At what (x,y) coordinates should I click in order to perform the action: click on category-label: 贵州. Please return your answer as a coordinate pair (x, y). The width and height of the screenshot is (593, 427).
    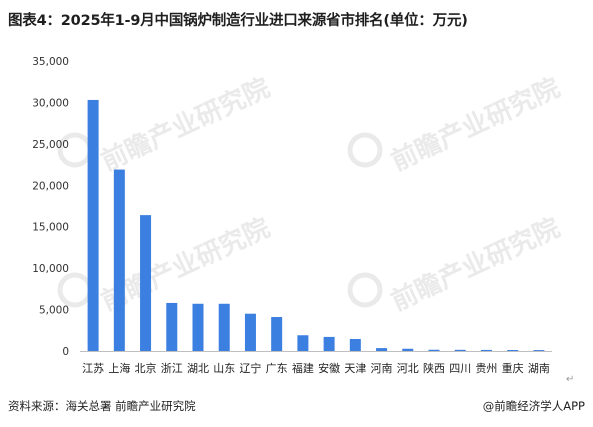
    Looking at the image, I should click on (486, 368).